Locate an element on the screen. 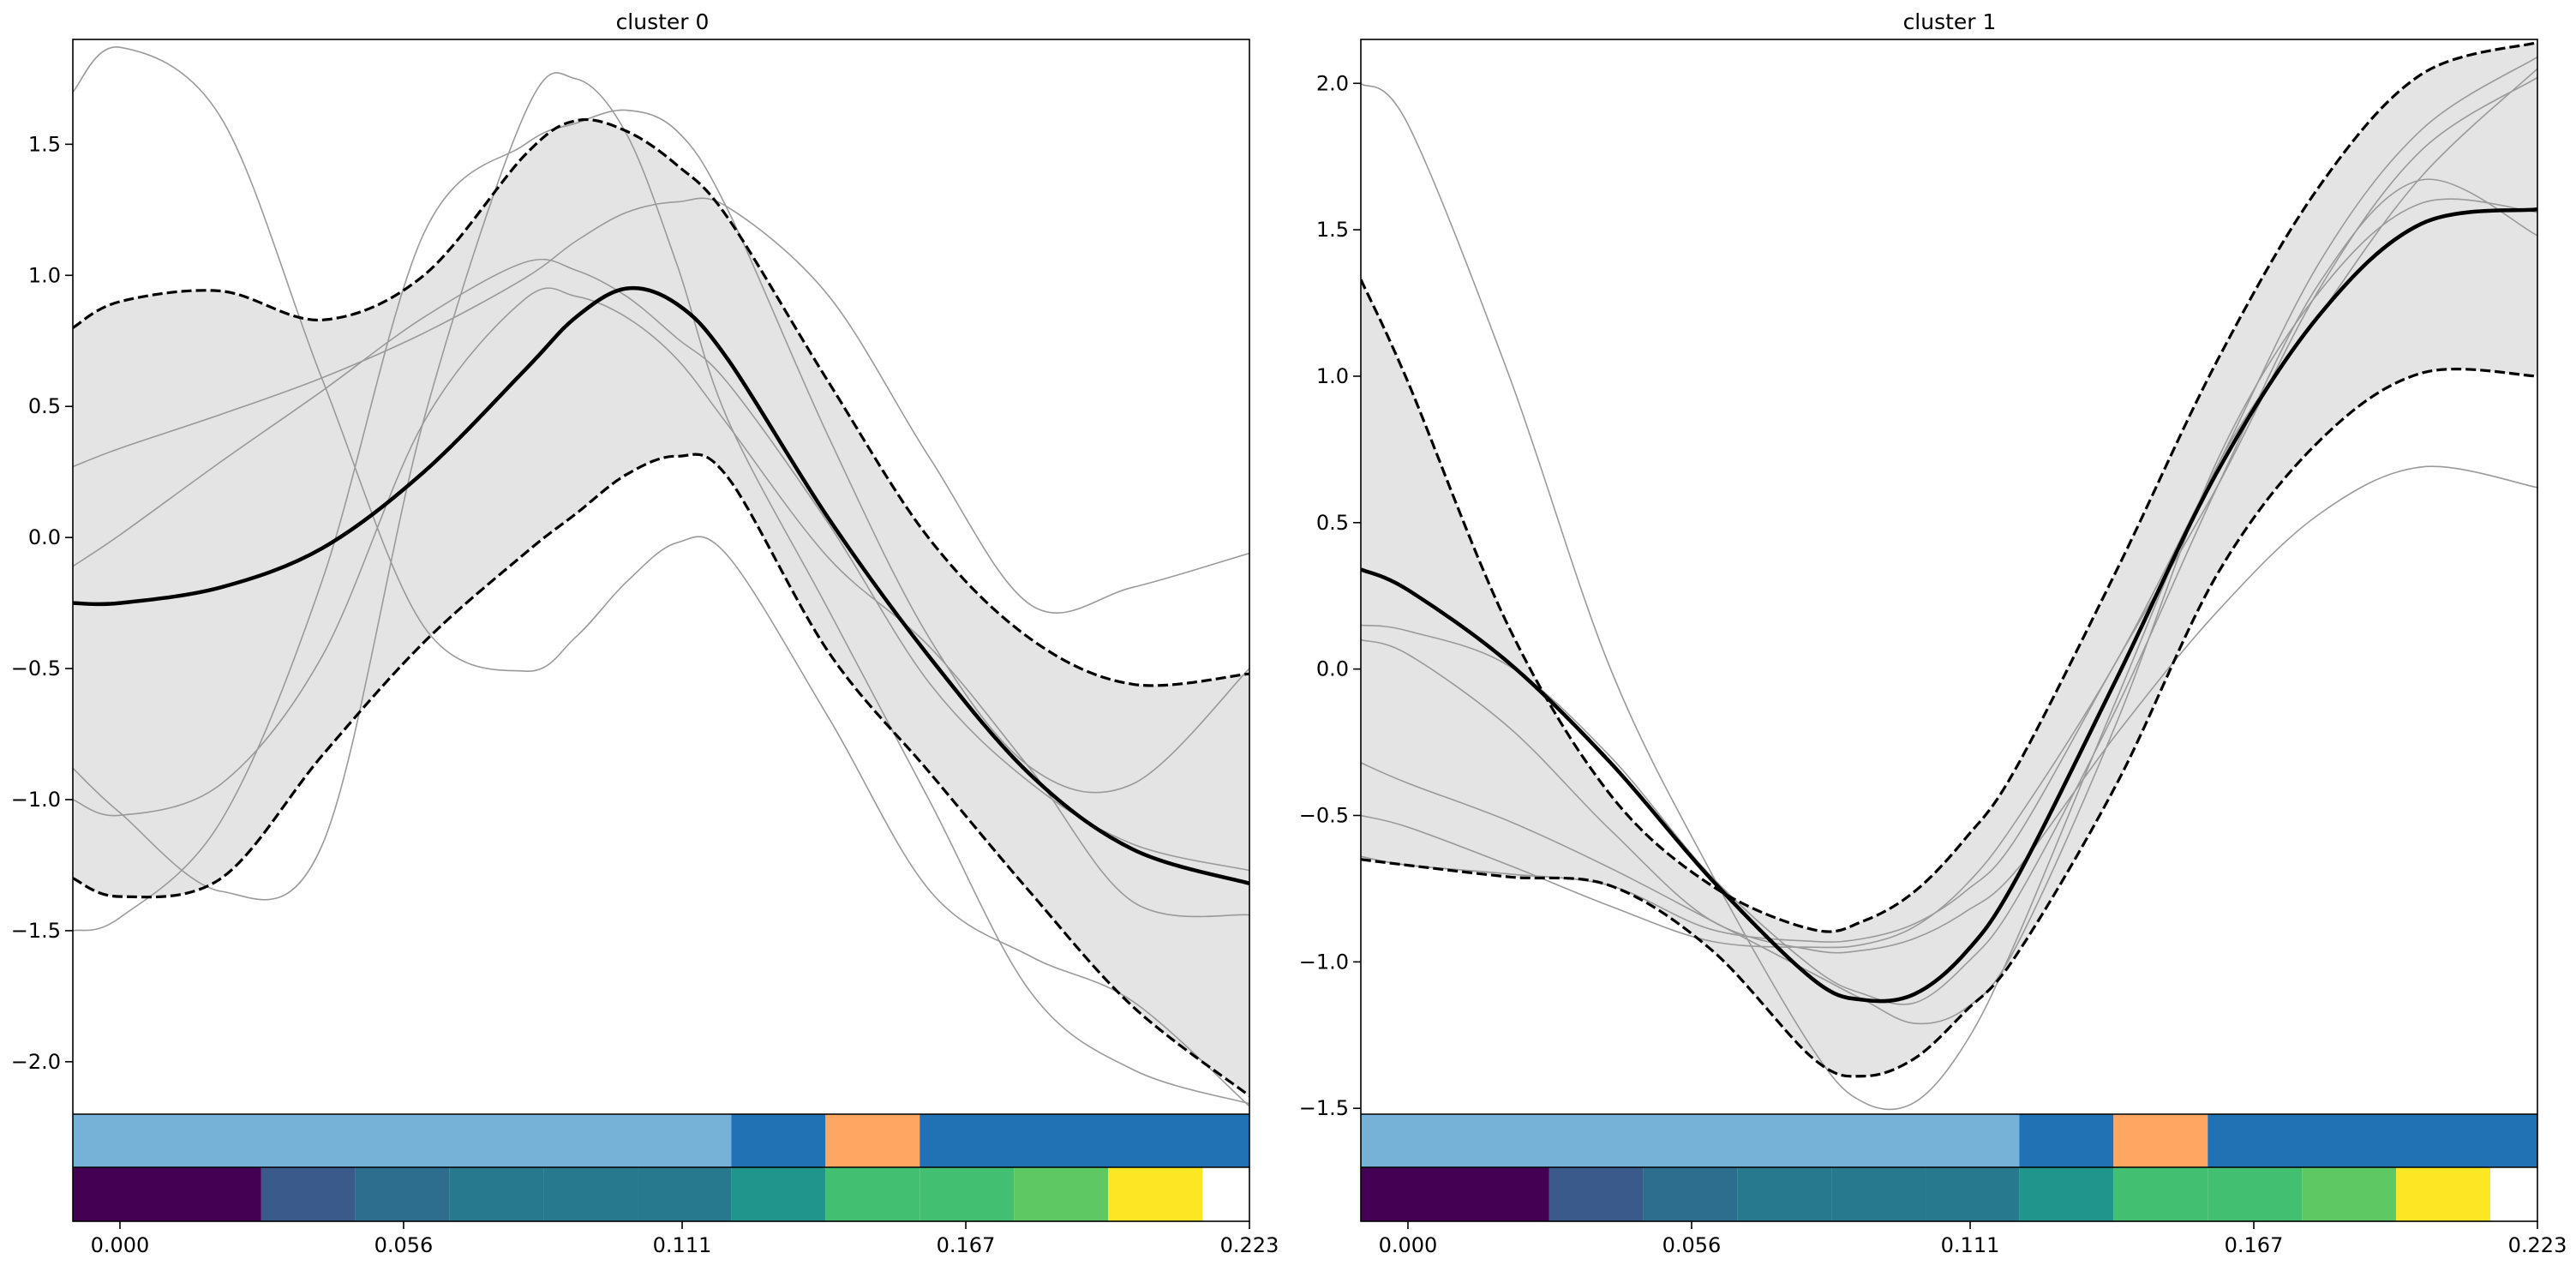 This screenshot has width=2576, height=1265. cluster-0-title: cluster 0 is located at coordinates (663, 21).